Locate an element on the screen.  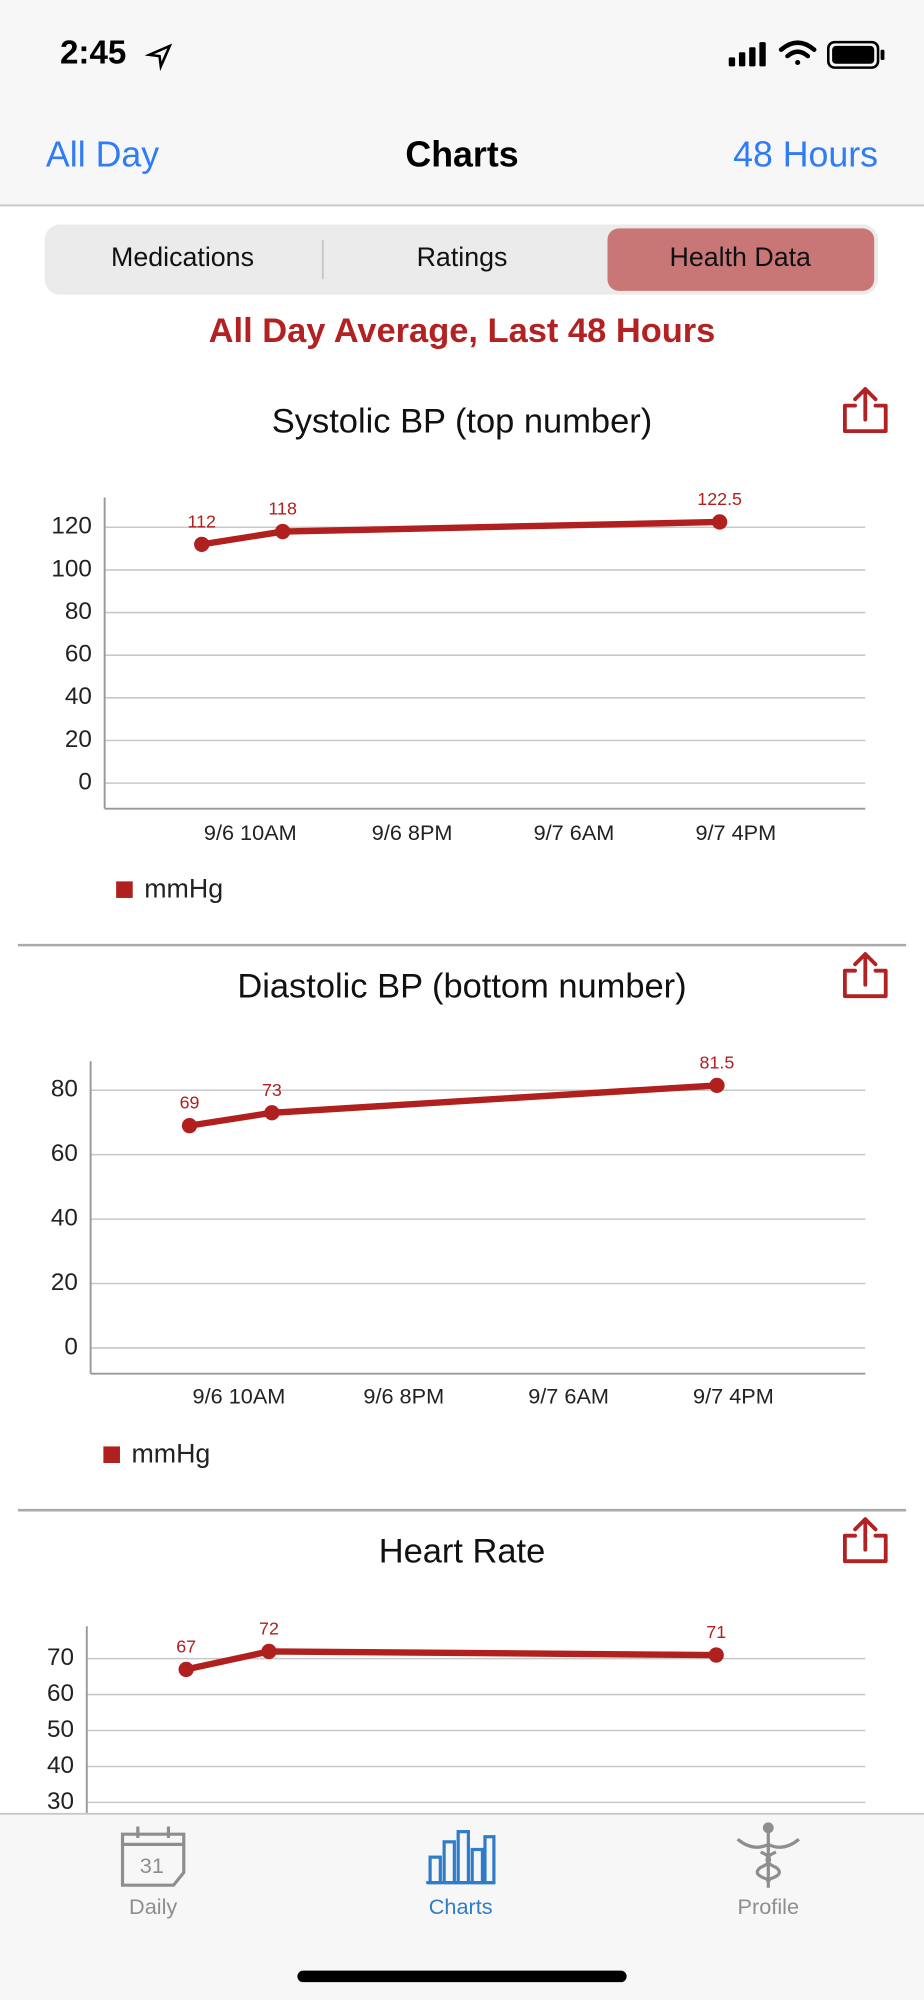
chart-title: Heart Rate is located at coordinates (462, 1552).